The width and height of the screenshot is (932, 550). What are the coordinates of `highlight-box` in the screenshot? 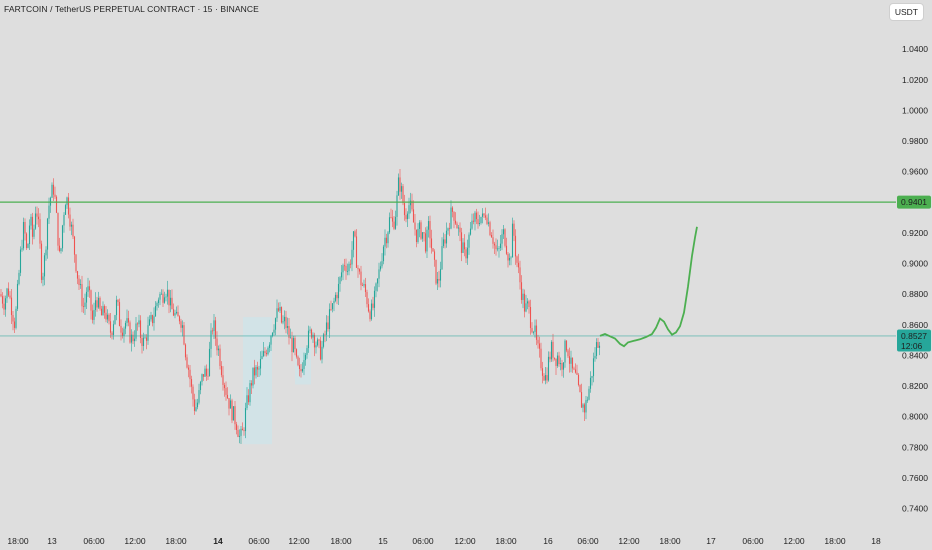 It's located at (257, 381).